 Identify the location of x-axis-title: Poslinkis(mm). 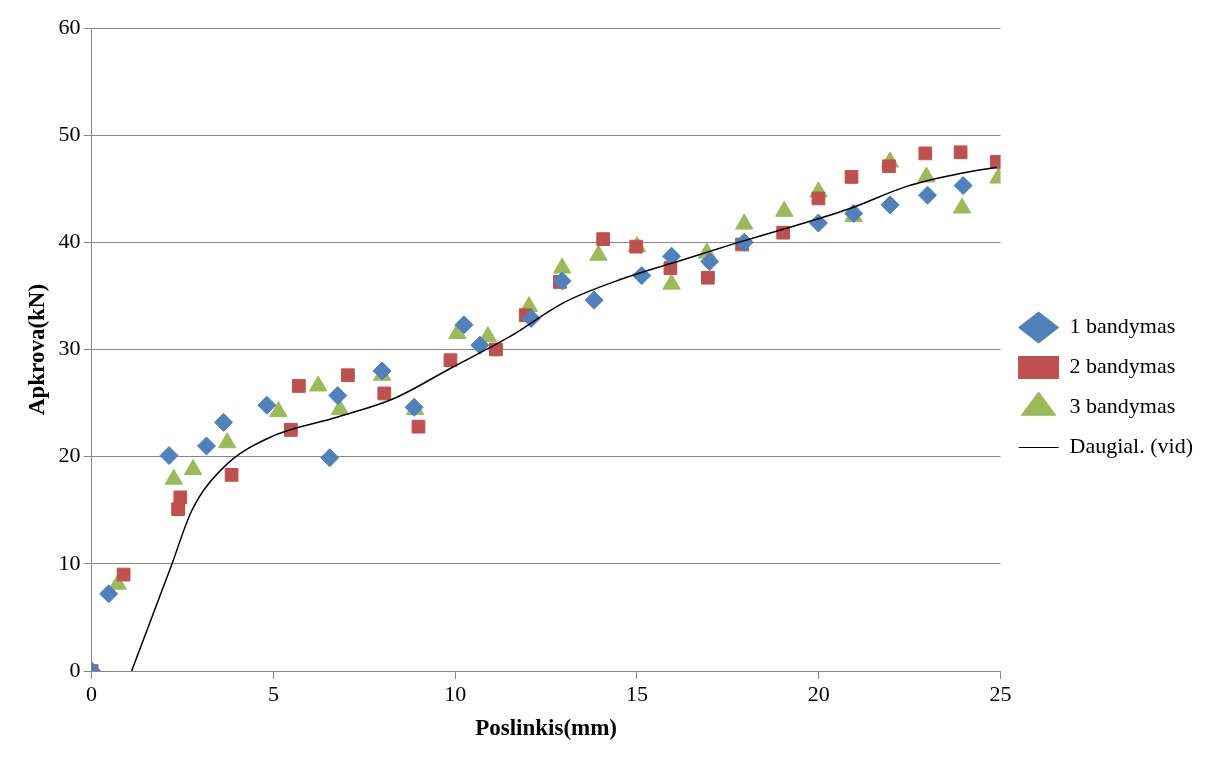
(546, 728).